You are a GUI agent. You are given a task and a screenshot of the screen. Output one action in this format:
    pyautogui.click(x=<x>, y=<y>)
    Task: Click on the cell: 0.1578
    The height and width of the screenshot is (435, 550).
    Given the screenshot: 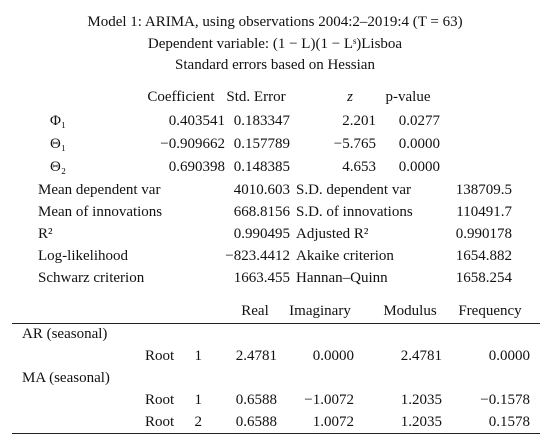 What is the action you would take?
    pyautogui.click(x=509, y=422)
    